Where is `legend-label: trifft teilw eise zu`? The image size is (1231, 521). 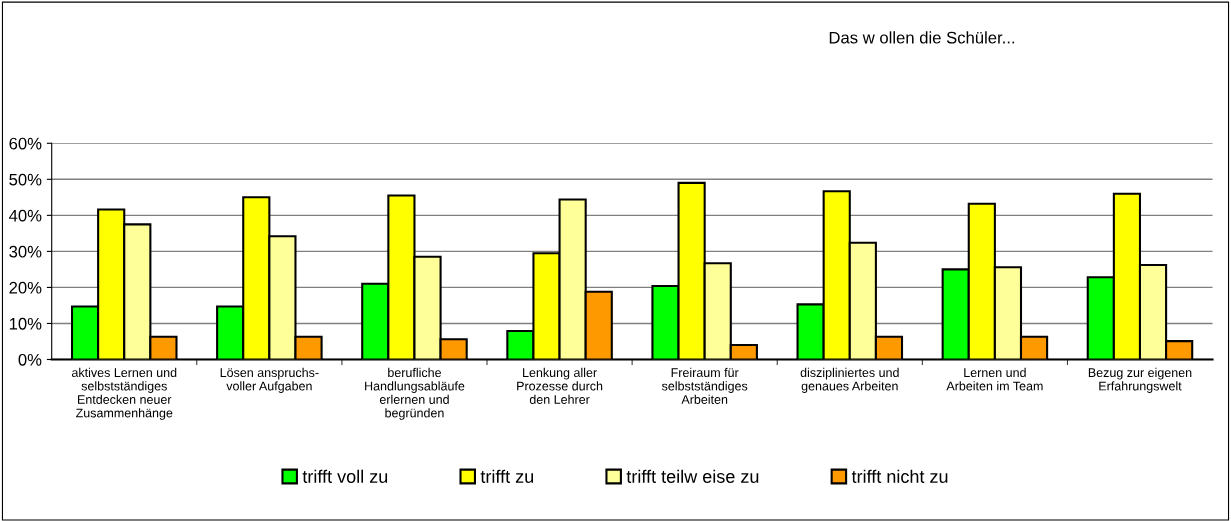 legend-label: trifft teilw eise zu is located at coordinates (692, 476).